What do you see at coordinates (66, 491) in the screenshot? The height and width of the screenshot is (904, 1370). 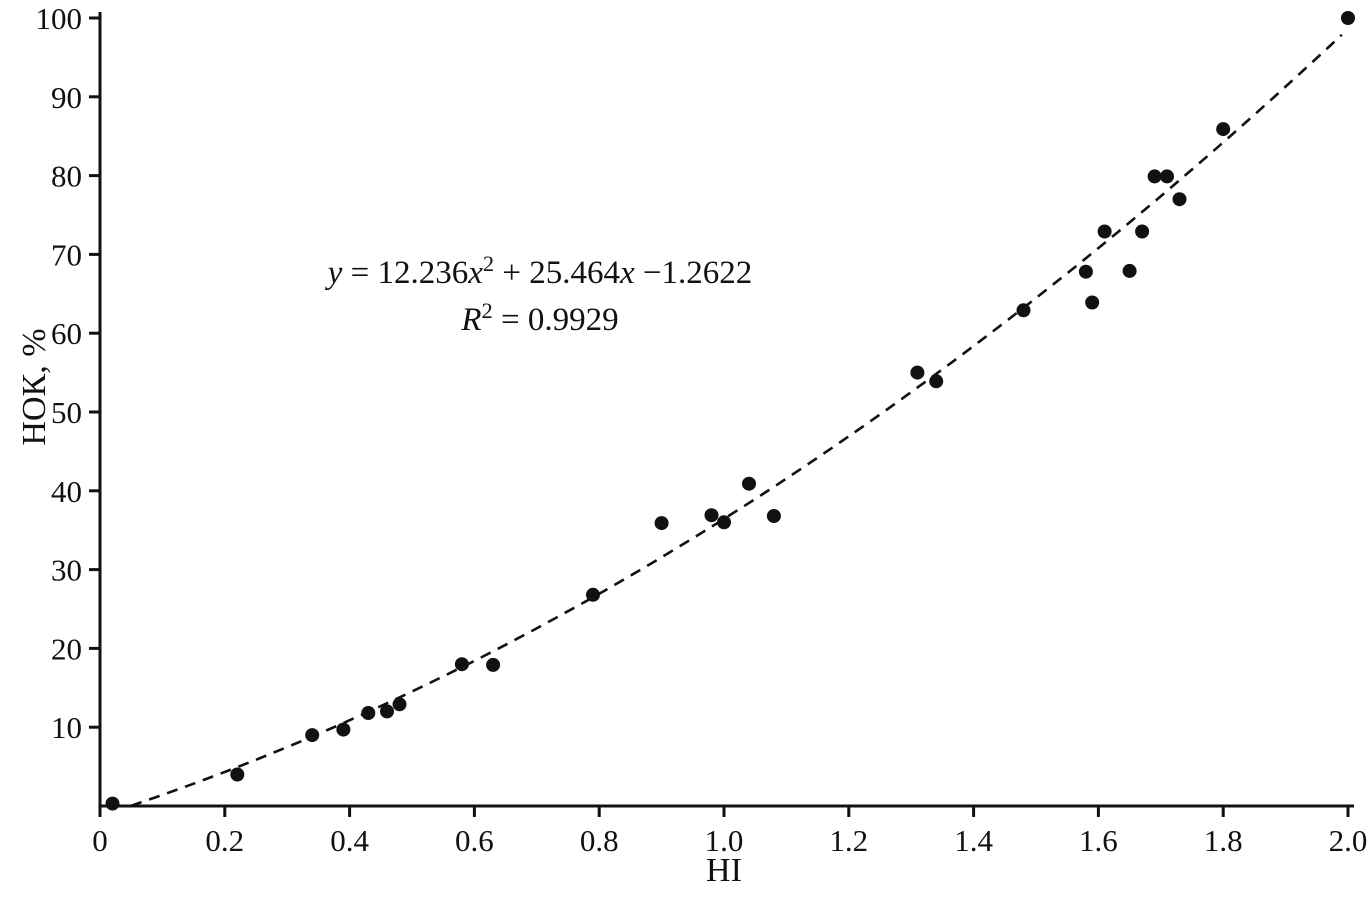 I see `y-tick-label: 40` at bounding box center [66, 491].